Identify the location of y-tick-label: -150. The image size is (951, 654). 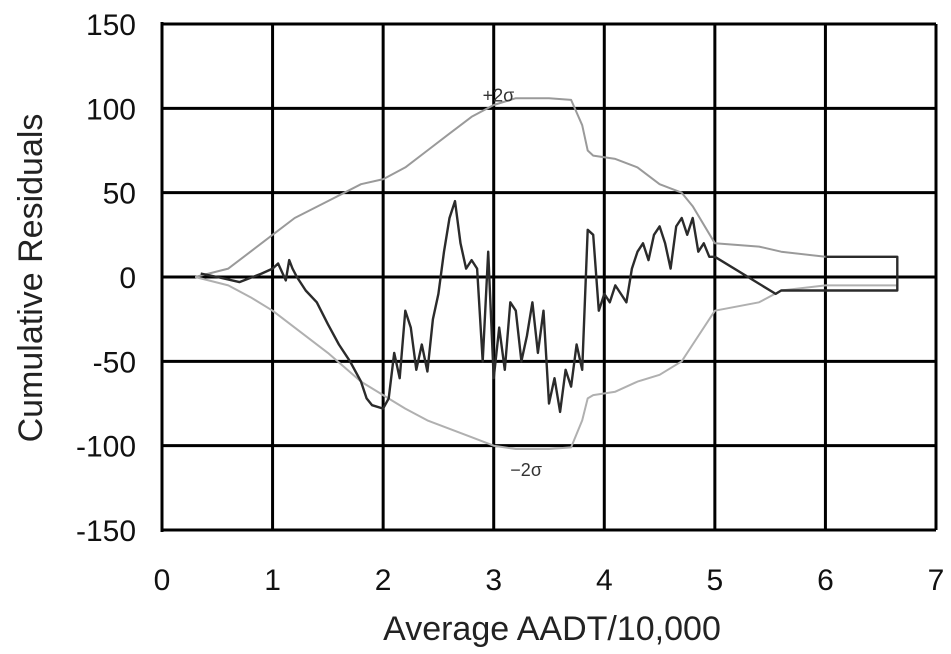
(106, 531).